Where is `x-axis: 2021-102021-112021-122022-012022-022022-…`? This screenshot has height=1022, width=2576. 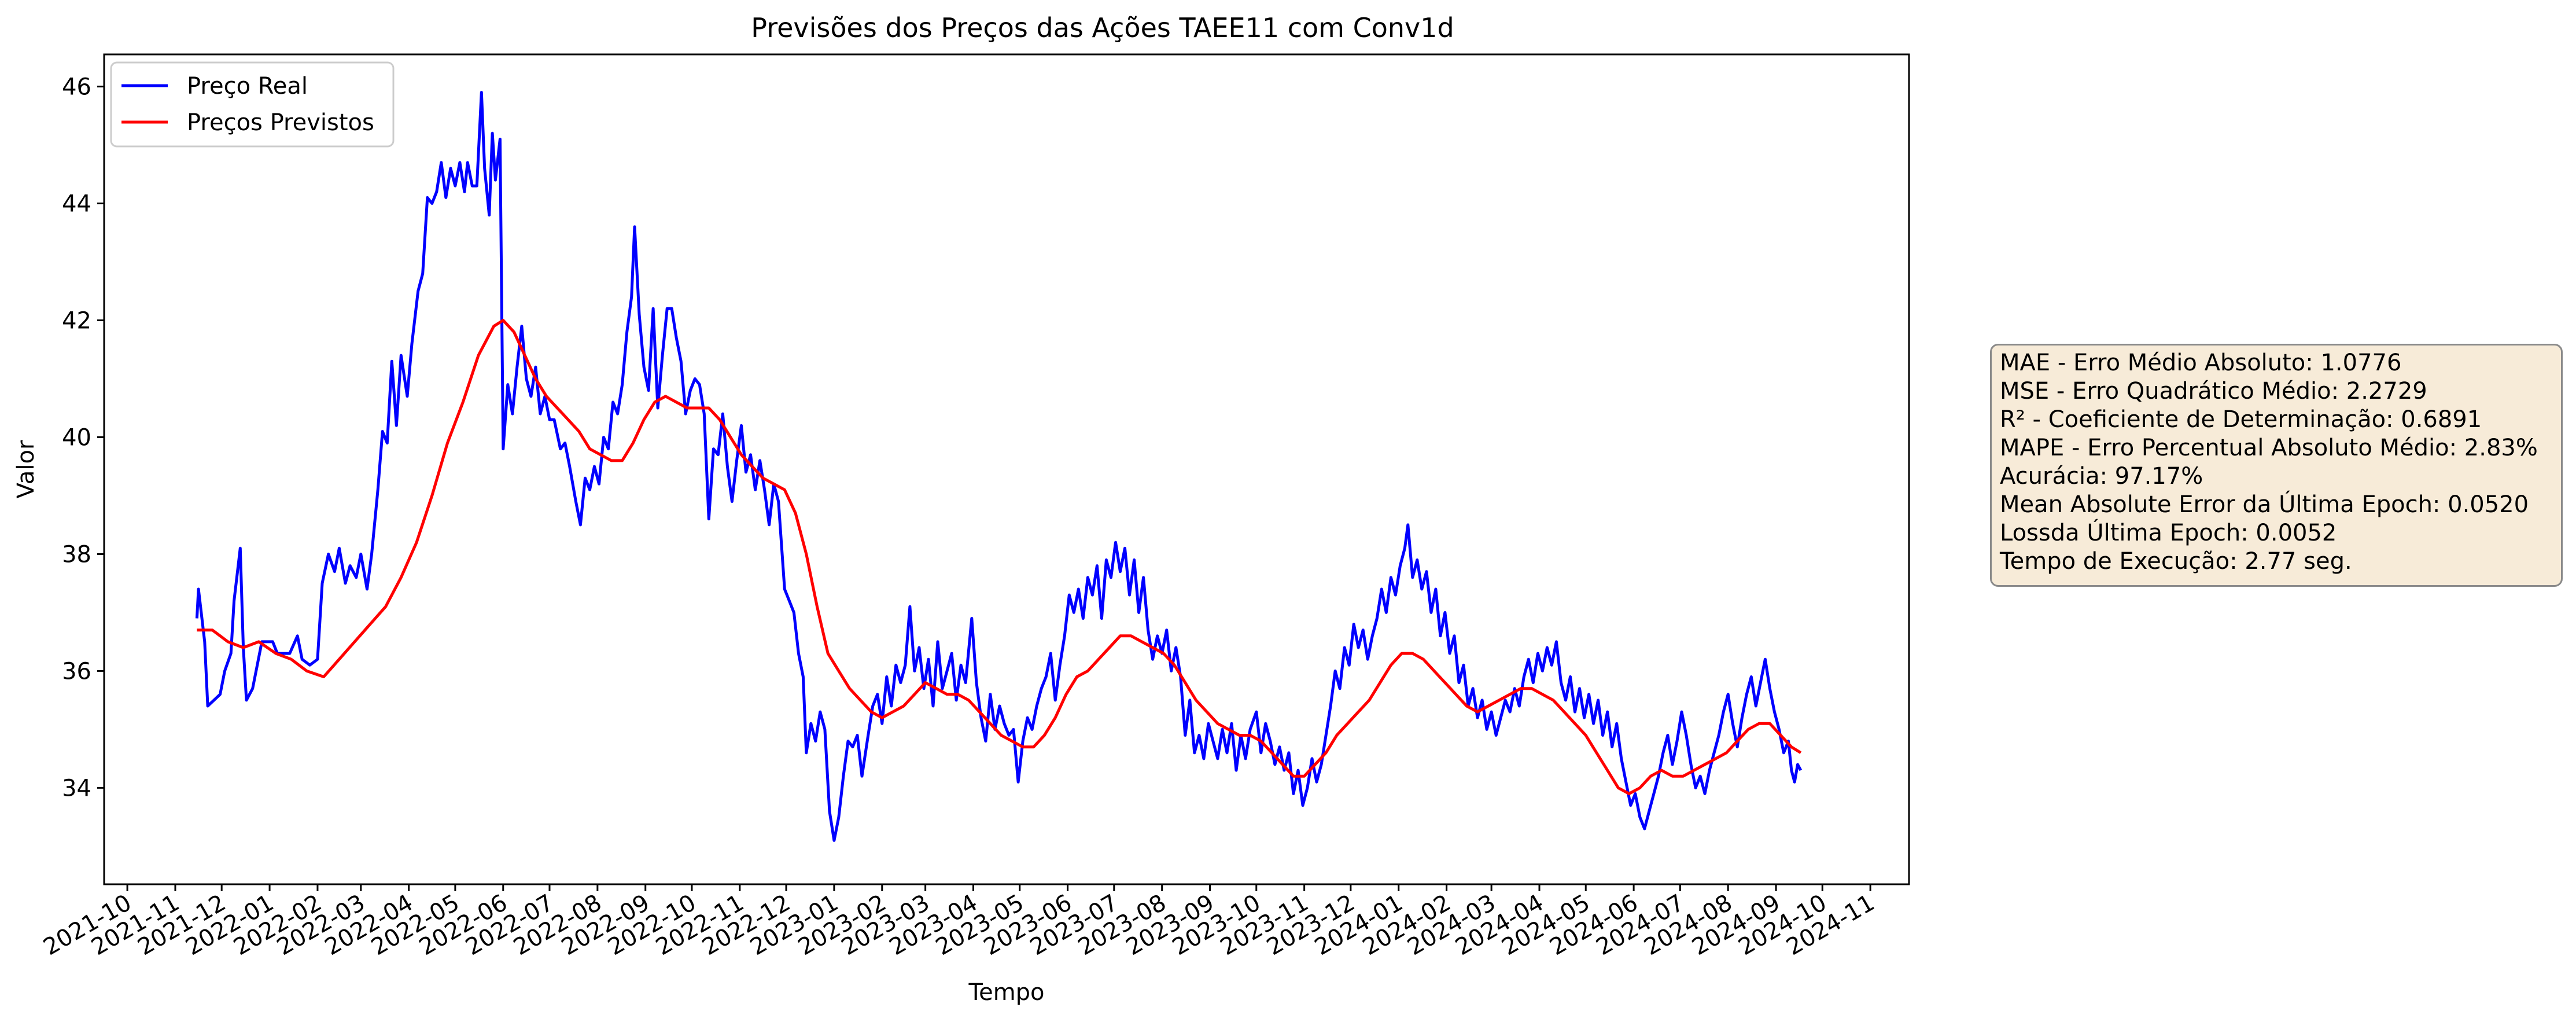
x-axis: 2021-102021-112021-122022-012022-022022-… is located at coordinates (959, 922).